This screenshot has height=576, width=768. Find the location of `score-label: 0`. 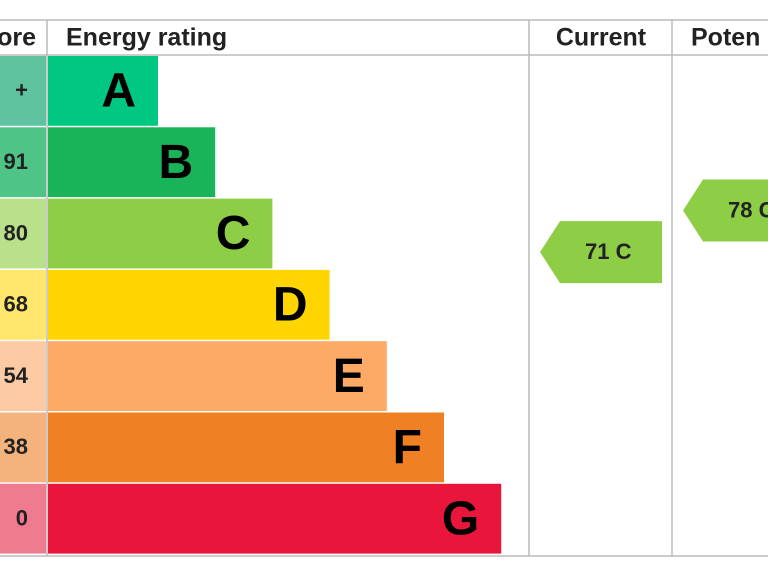

score-label: 0 is located at coordinates (22, 518).